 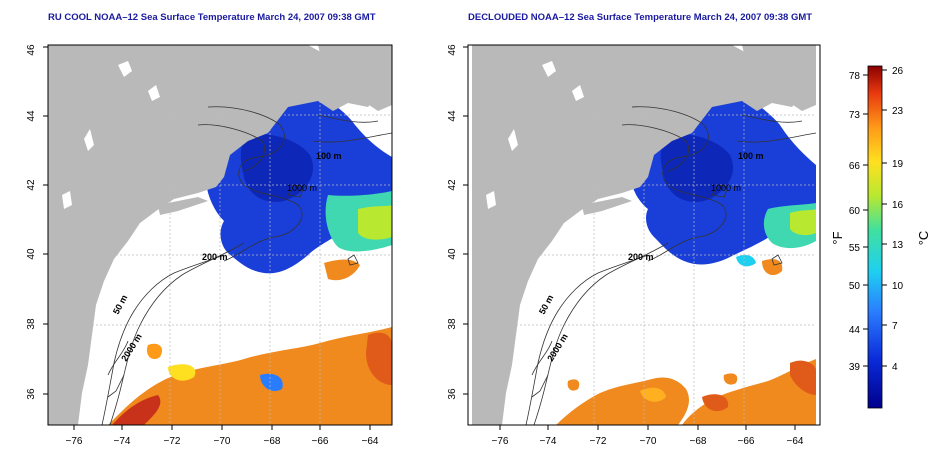 What do you see at coordinates (855, 248) in the screenshot?
I see `colorbar-f-tick: 55` at bounding box center [855, 248].